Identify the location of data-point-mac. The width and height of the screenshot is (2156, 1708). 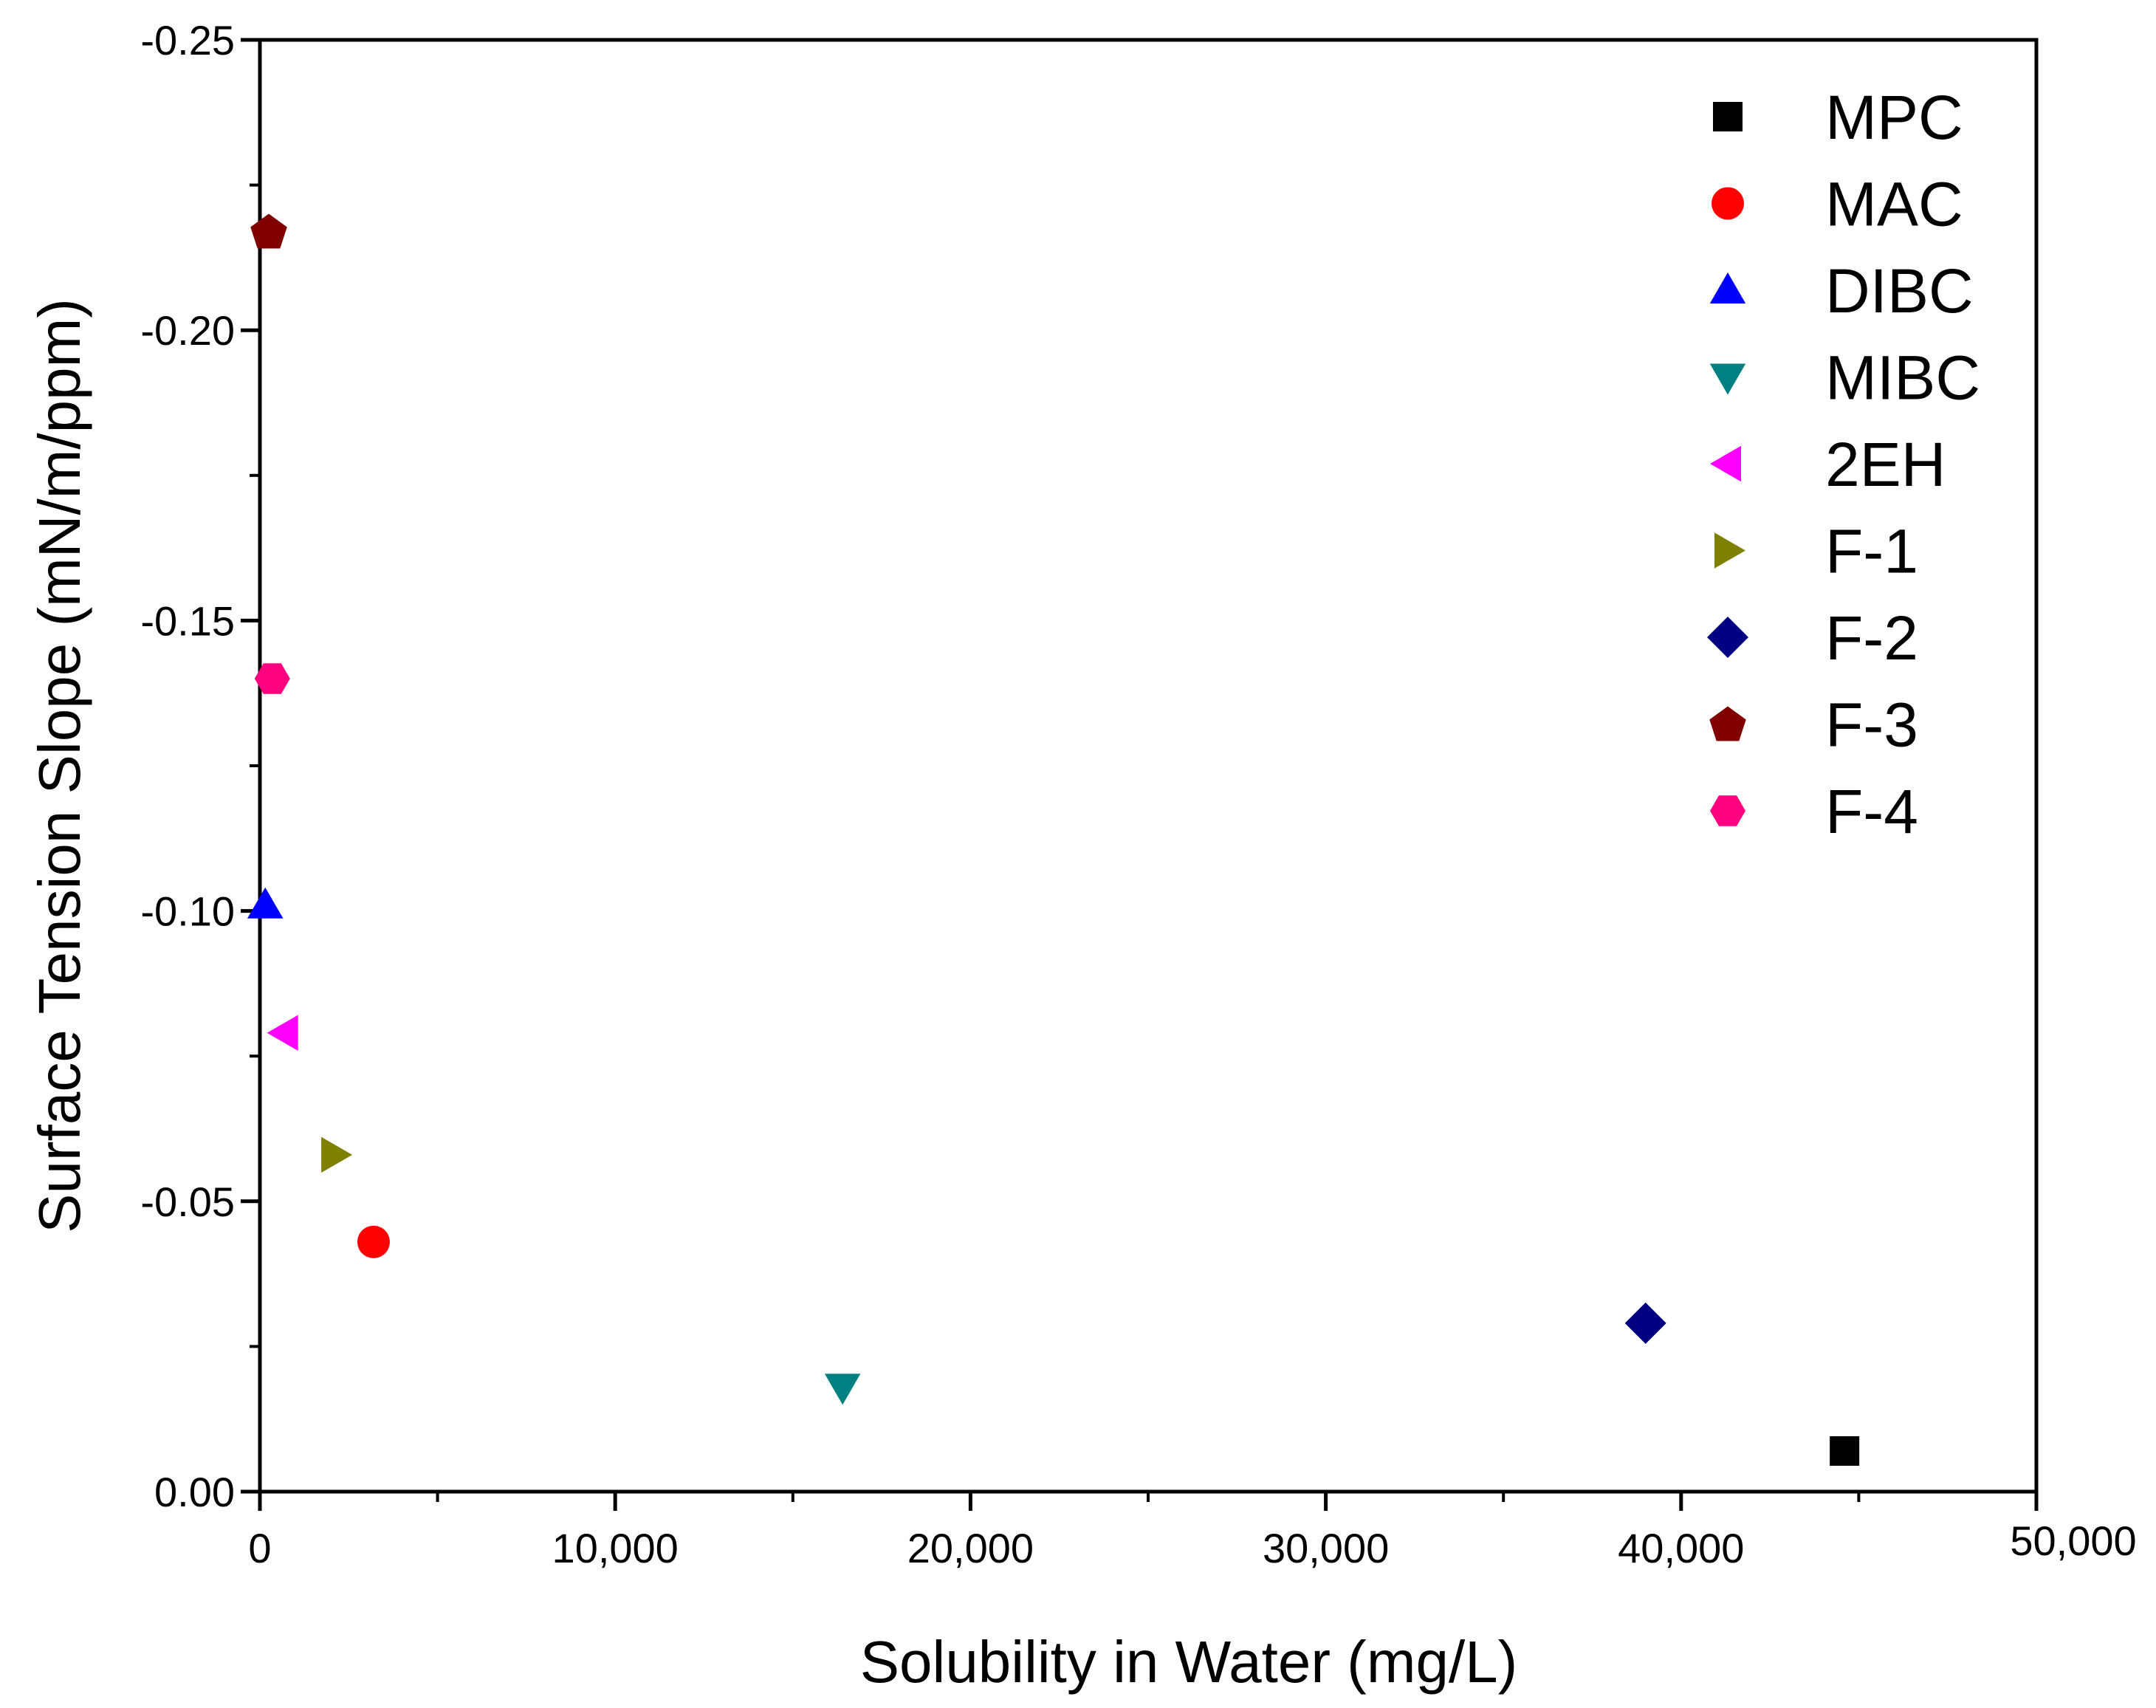
(373, 1241).